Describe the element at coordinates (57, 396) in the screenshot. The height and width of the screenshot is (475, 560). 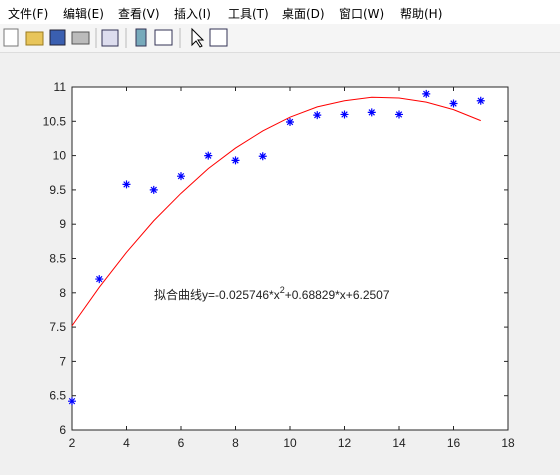
I see `y-tick-label: 6.5` at that location.